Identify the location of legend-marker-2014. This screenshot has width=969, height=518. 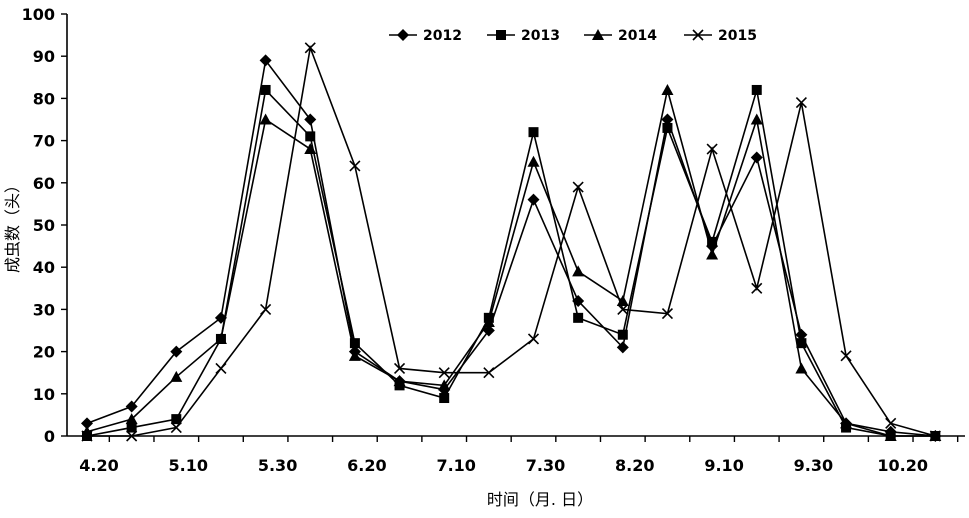
(598, 34).